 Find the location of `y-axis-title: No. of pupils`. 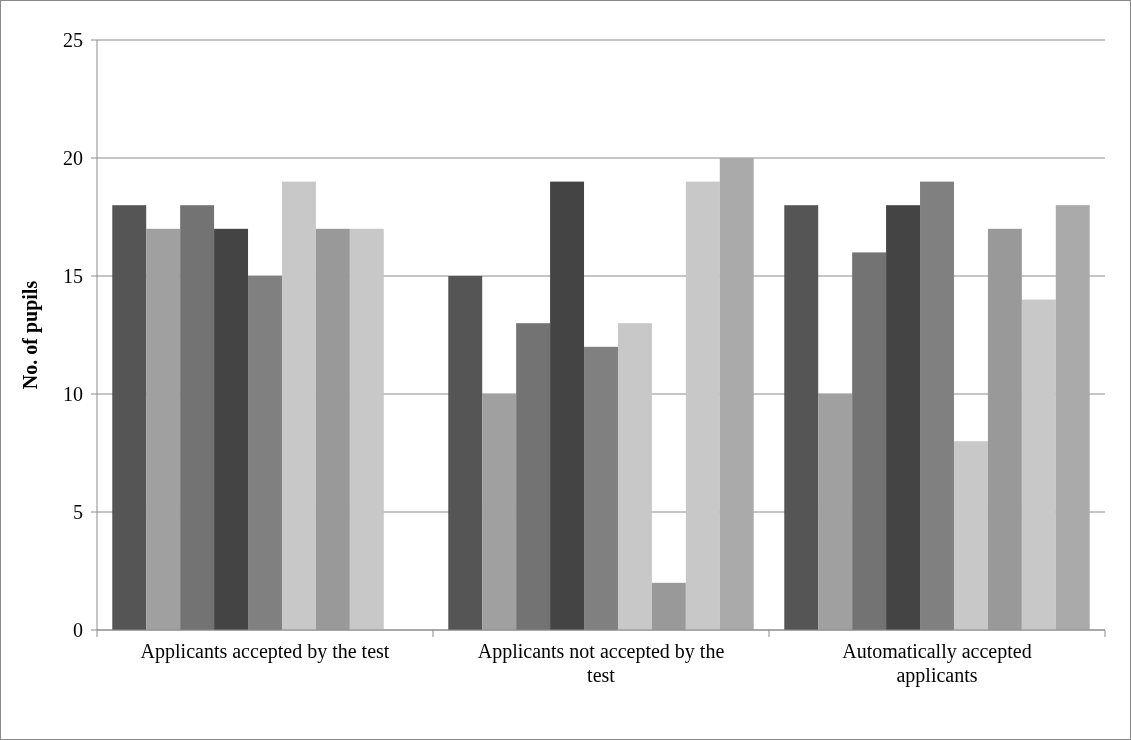

y-axis-title: No. of pupils is located at coordinates (30, 335).